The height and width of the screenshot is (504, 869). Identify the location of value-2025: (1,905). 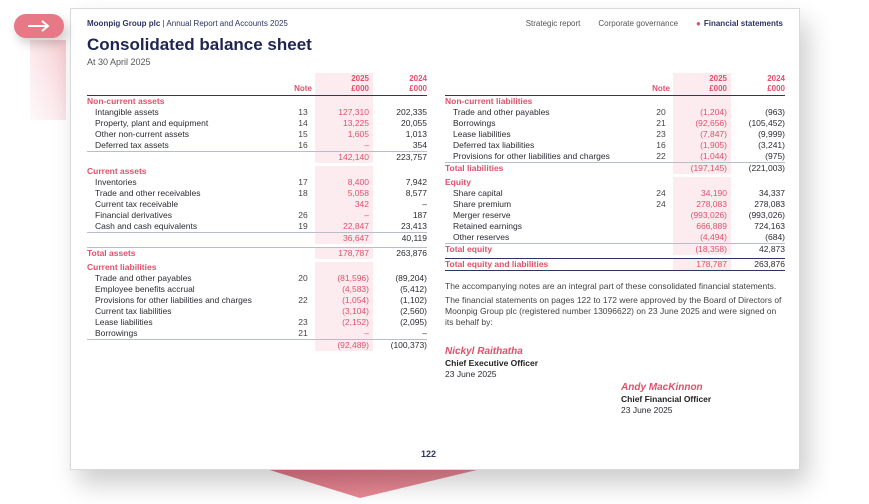
(702, 145).